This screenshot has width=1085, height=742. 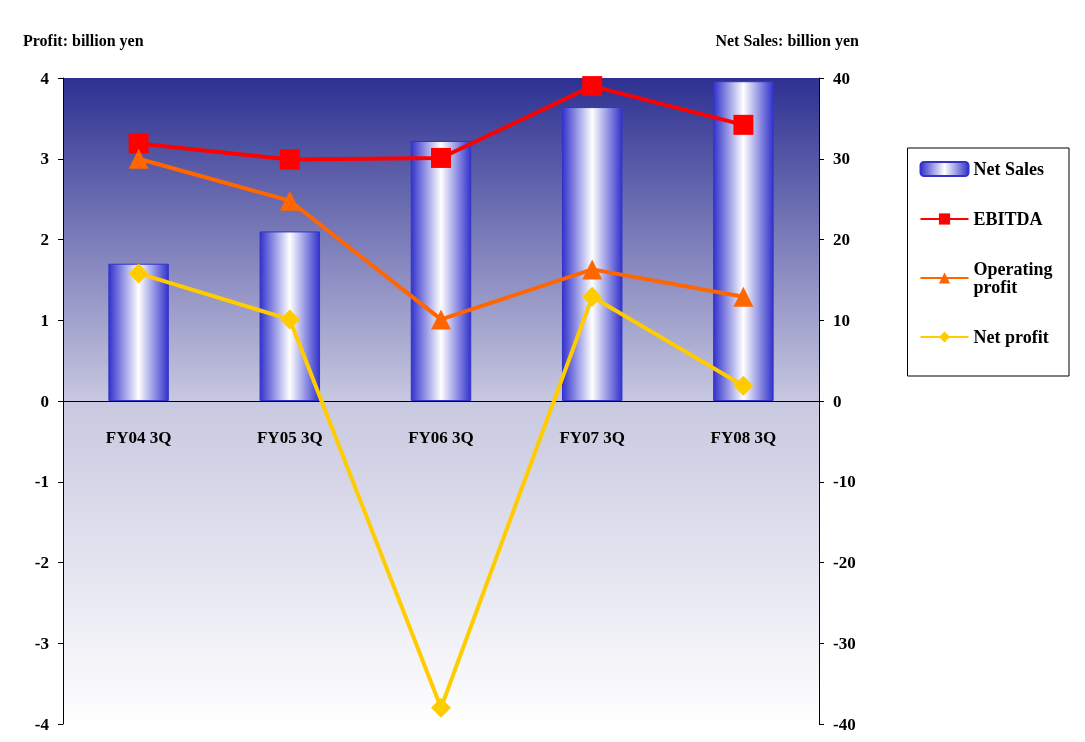 What do you see at coordinates (44, 320) in the screenshot?
I see `y-tick-label: 1` at bounding box center [44, 320].